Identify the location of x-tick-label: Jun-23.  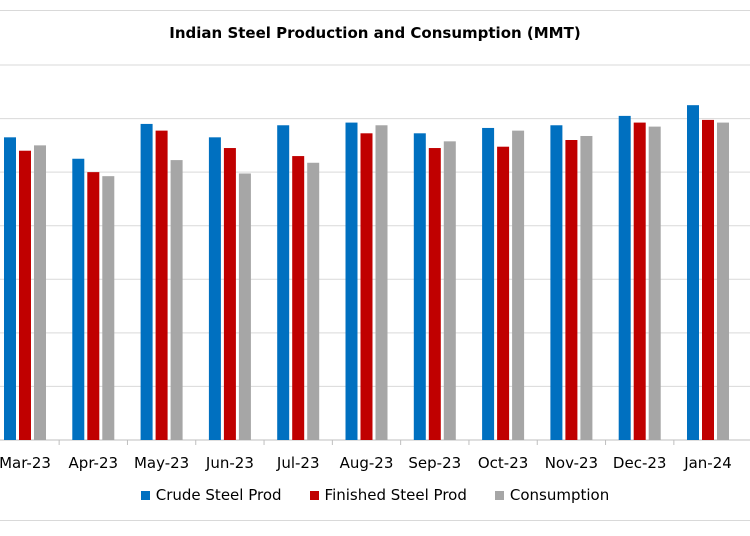
(229, 463).